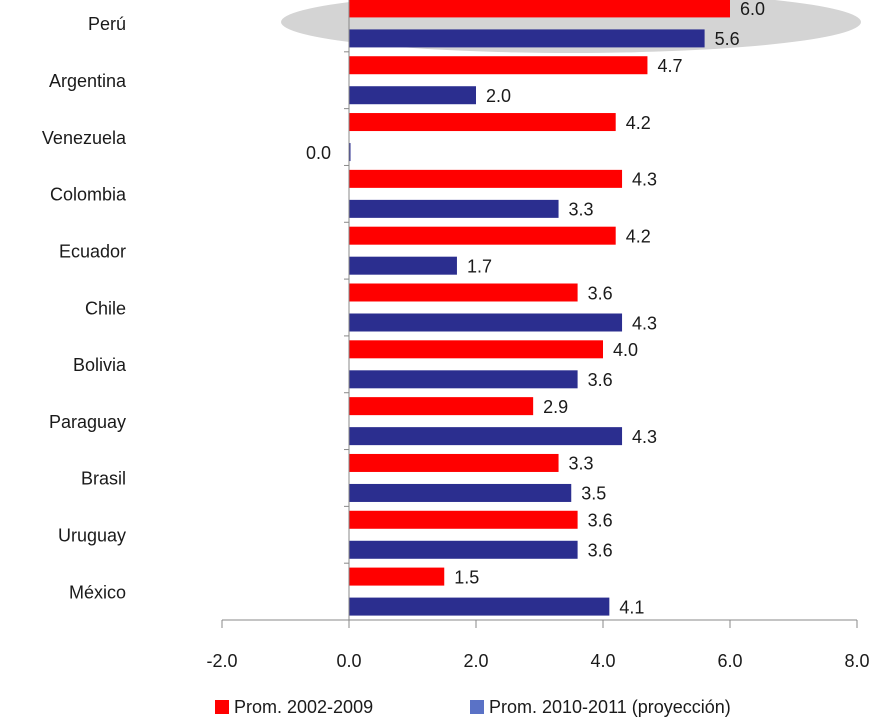 Image resolution: width=876 pixels, height=721 pixels. What do you see at coordinates (87, 422) in the screenshot?
I see `category-label: Paraguay` at bounding box center [87, 422].